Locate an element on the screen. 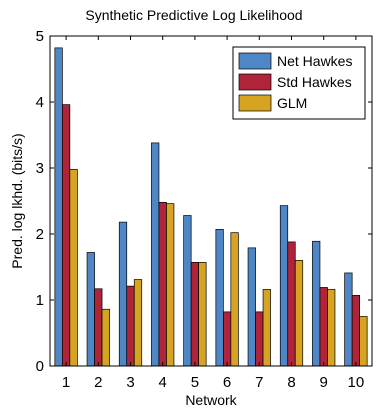  chart-title: Synthetic Predictive Log Likelihood is located at coordinates (193, 15).